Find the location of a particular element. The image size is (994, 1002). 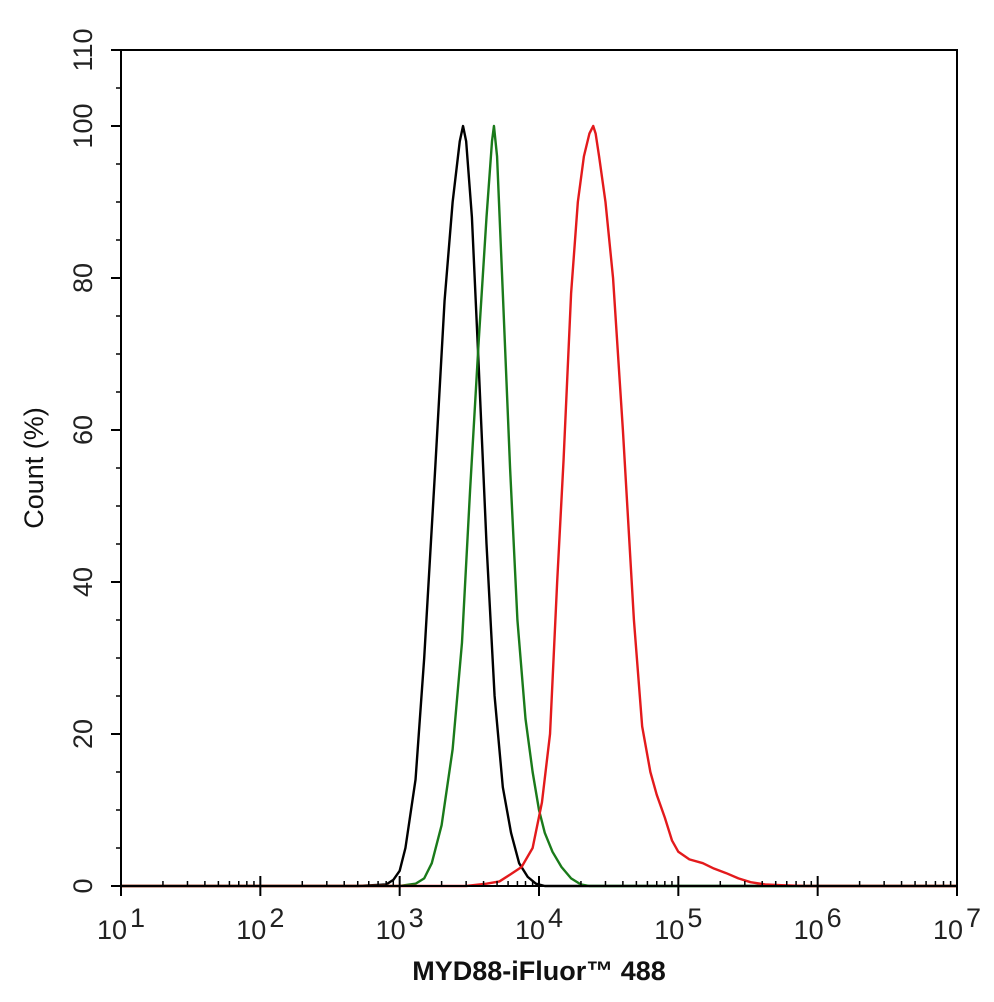

y-tick-label: 100 is located at coordinates (83, 125).